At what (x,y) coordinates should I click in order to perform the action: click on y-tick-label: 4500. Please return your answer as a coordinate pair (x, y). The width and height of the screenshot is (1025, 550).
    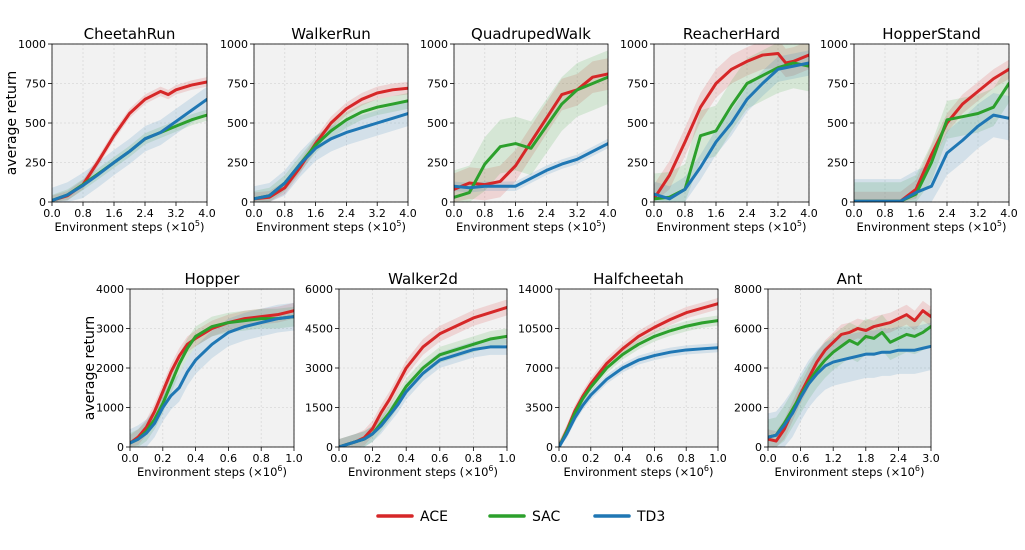
    Looking at the image, I should click on (319, 329).